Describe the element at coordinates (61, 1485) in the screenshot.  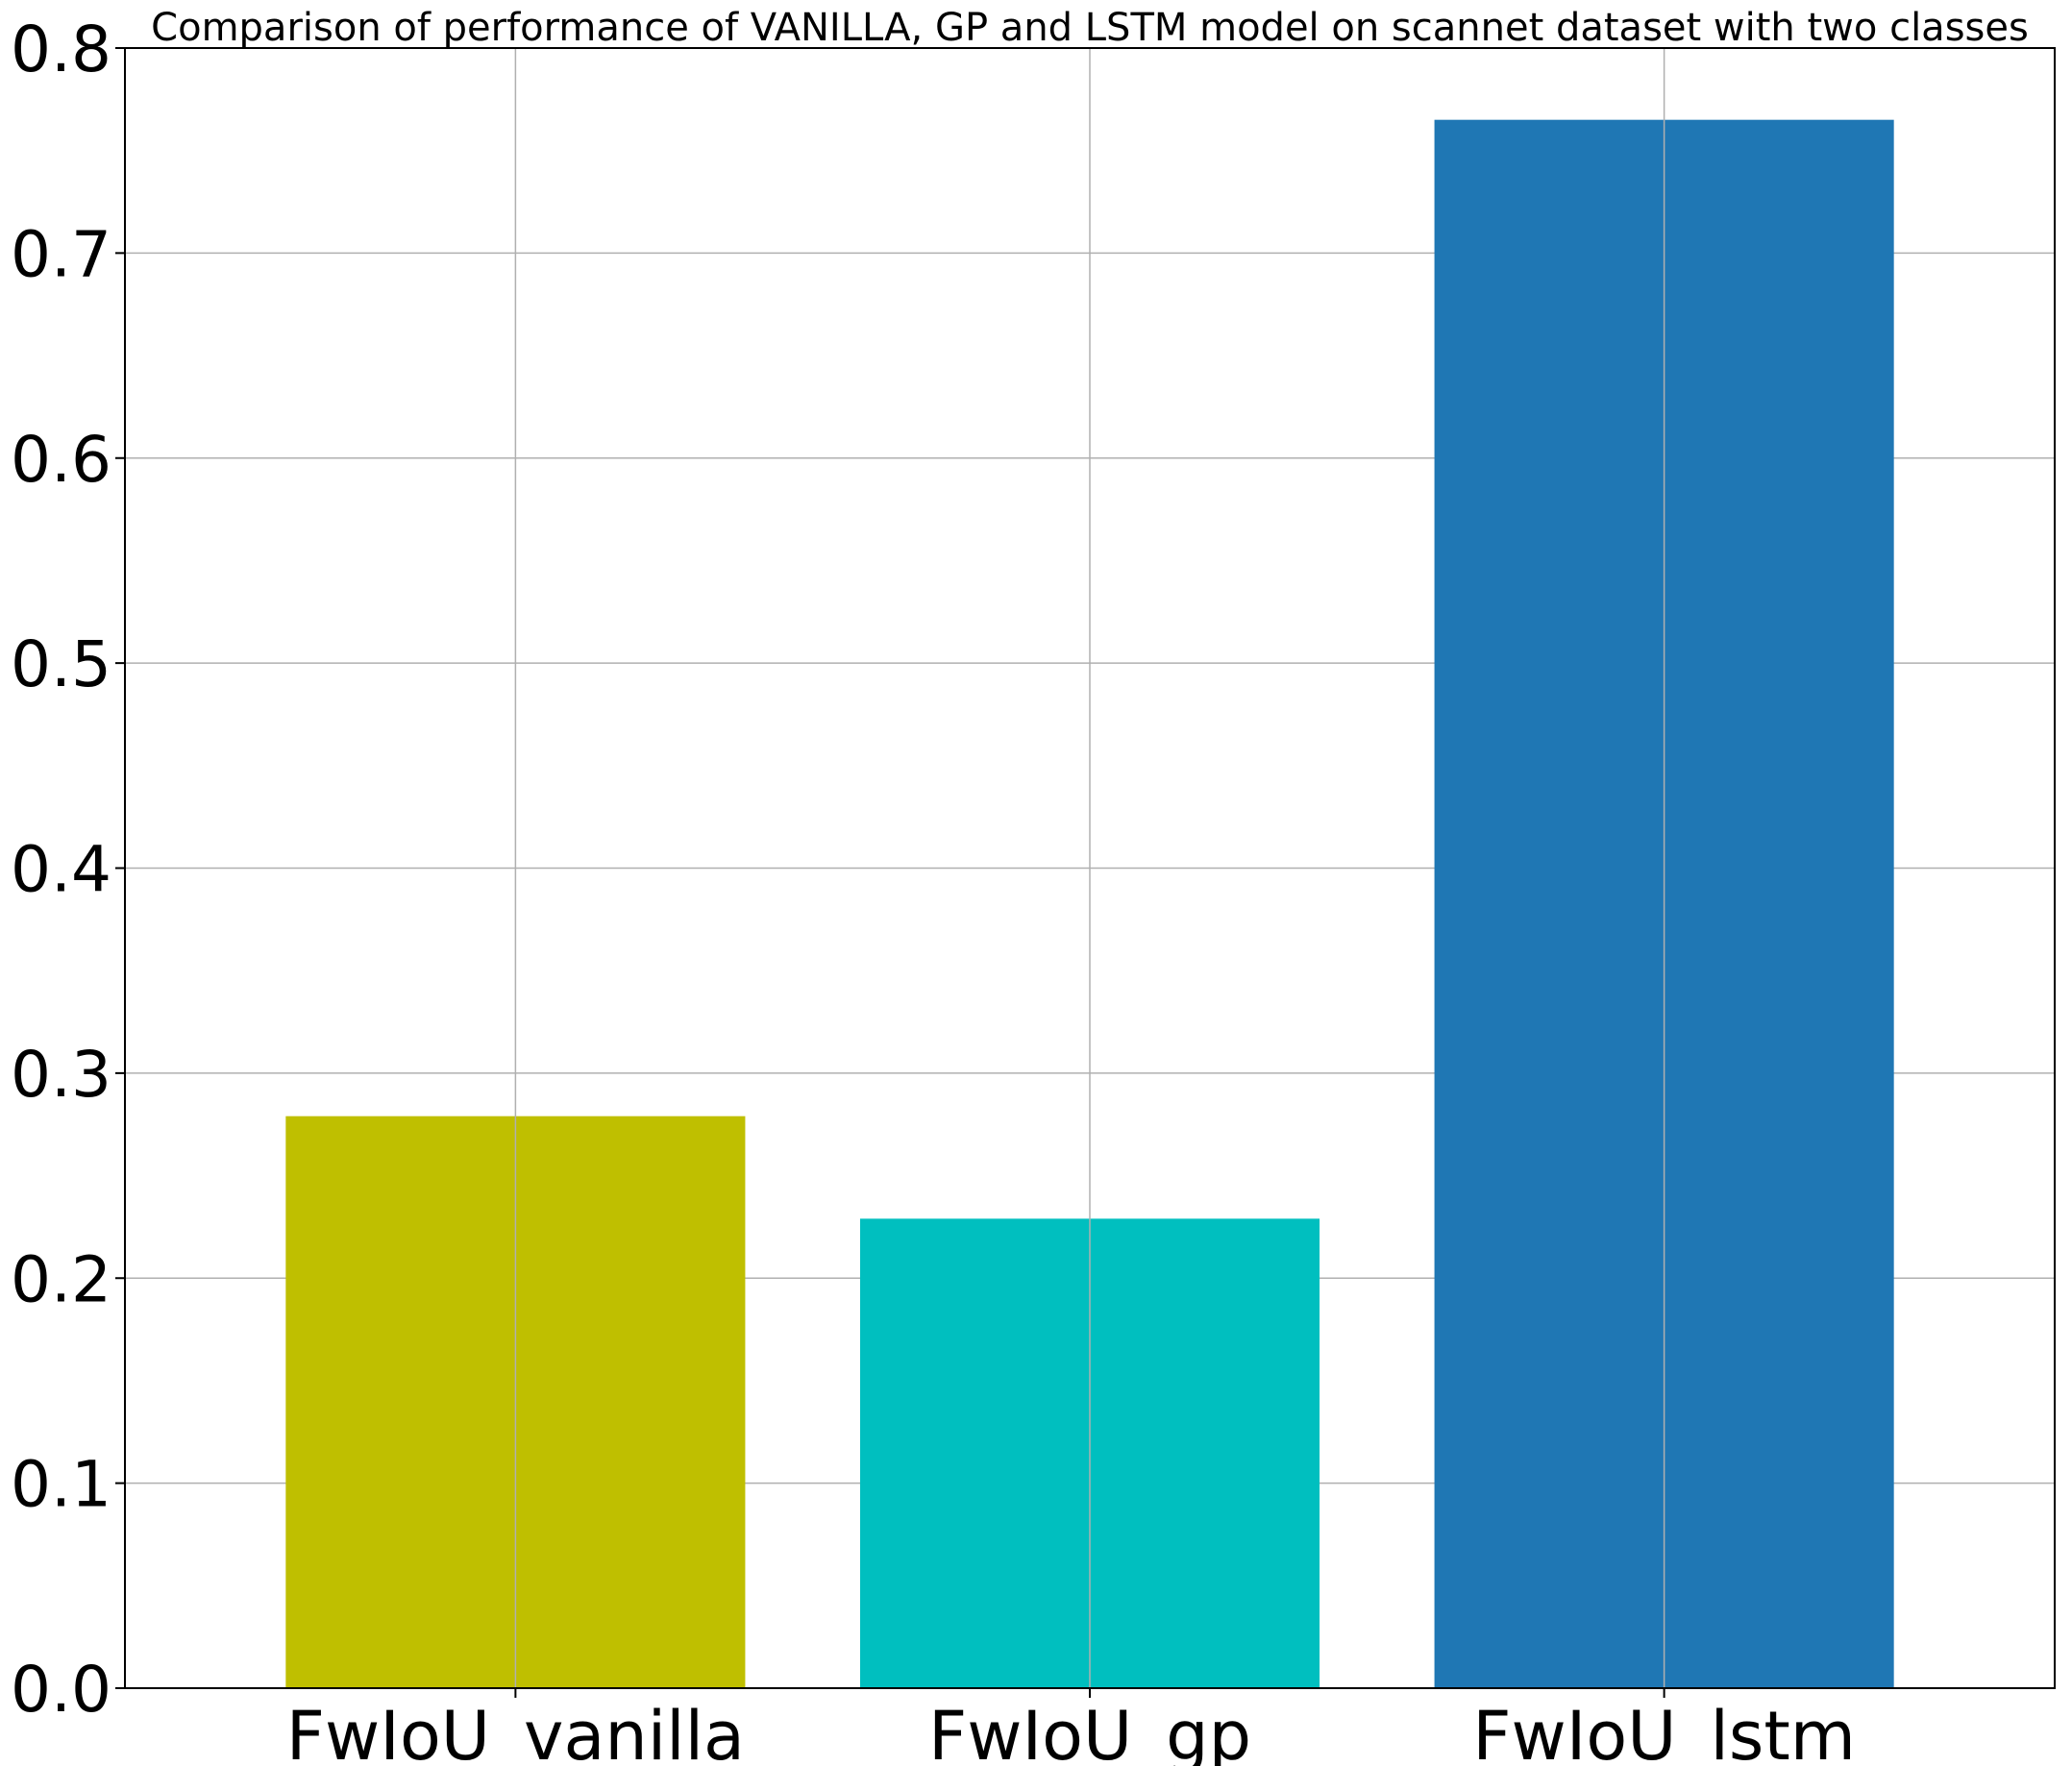
I see `y-tick-label: 0.1` at that location.